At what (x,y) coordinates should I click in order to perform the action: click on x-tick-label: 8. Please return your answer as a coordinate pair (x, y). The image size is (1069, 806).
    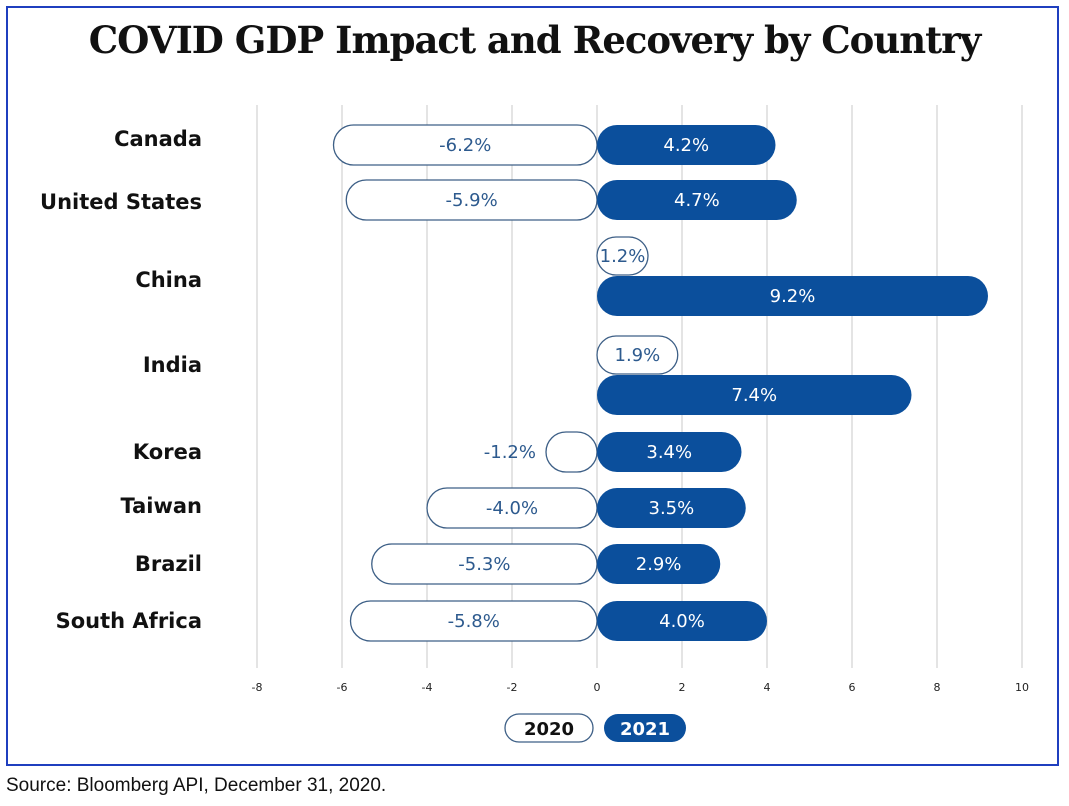
    Looking at the image, I should click on (937, 687).